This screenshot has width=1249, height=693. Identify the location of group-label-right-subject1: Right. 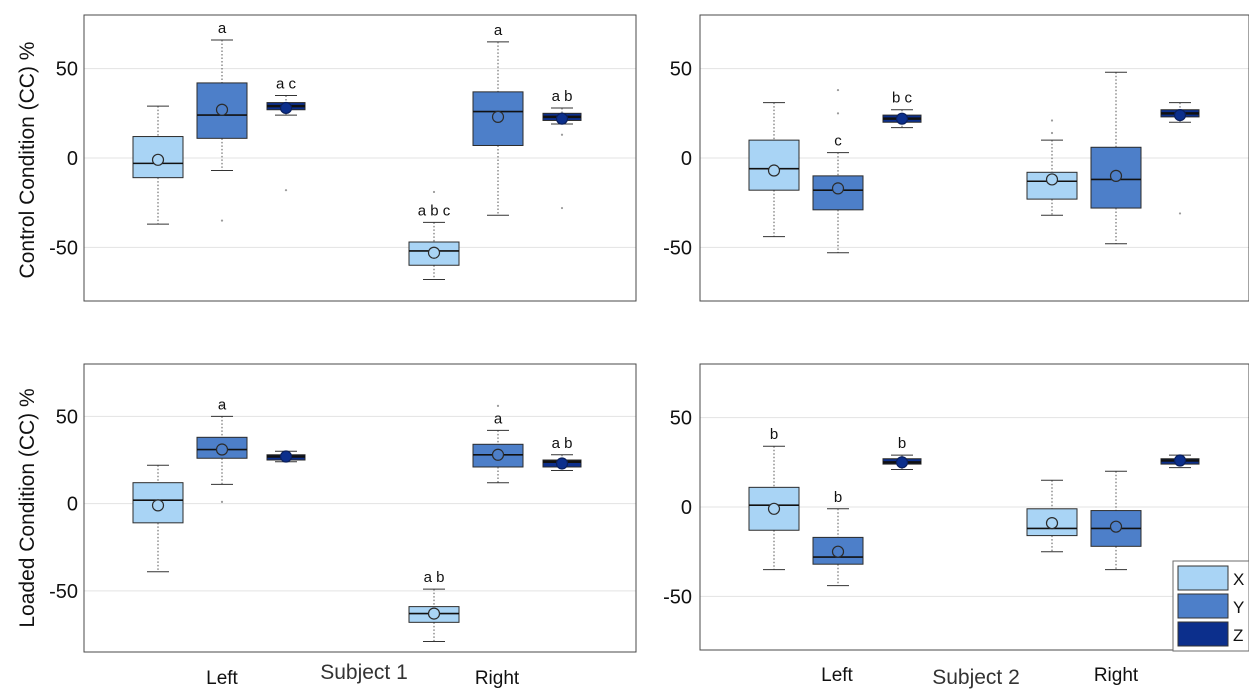
(497, 678).